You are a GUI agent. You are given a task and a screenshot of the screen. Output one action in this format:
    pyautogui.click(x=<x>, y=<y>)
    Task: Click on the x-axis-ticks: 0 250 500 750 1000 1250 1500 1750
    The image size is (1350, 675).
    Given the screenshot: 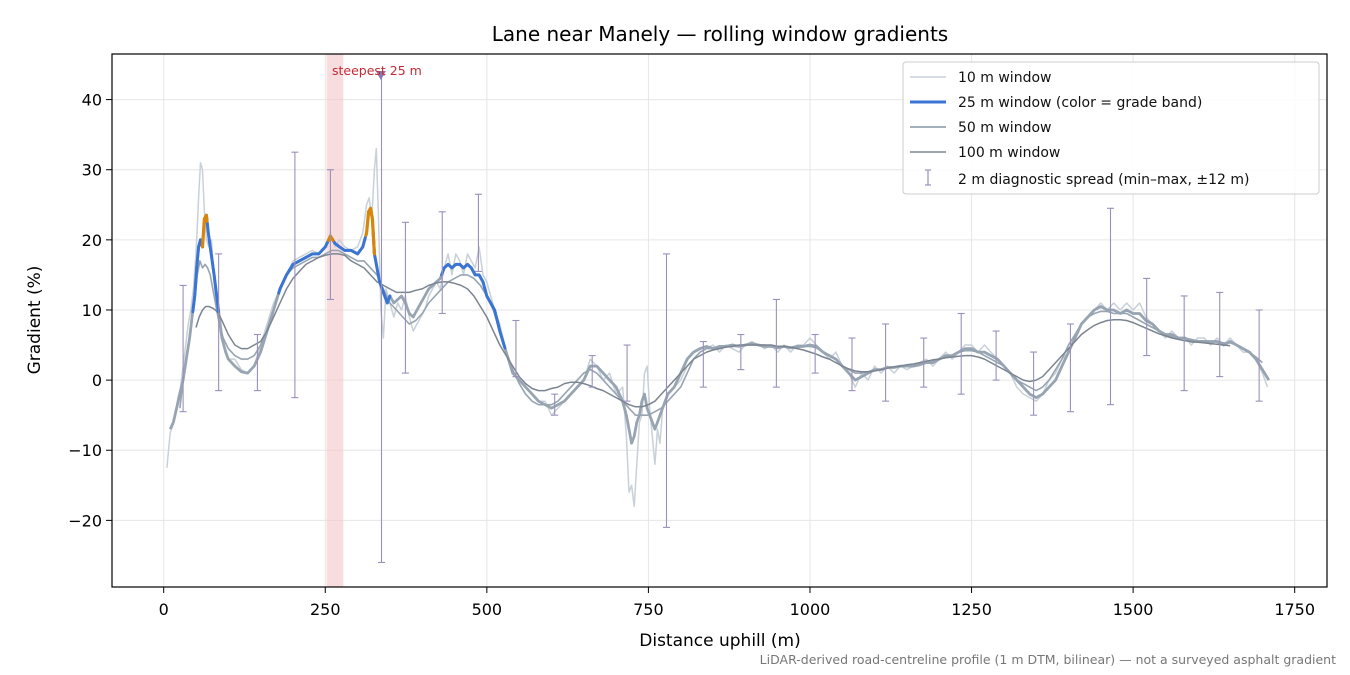 What is the action you would take?
    pyautogui.click(x=737, y=603)
    